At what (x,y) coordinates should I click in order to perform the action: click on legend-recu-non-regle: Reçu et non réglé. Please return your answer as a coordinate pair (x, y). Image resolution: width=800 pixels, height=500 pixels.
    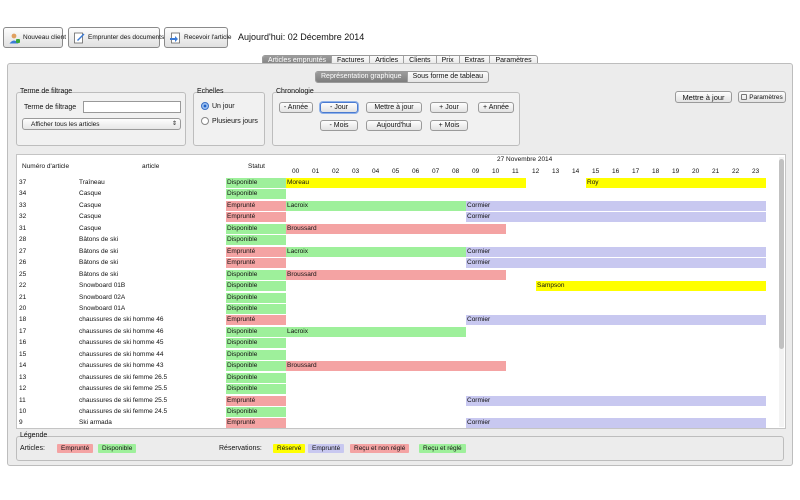
    Looking at the image, I should click on (380, 448).